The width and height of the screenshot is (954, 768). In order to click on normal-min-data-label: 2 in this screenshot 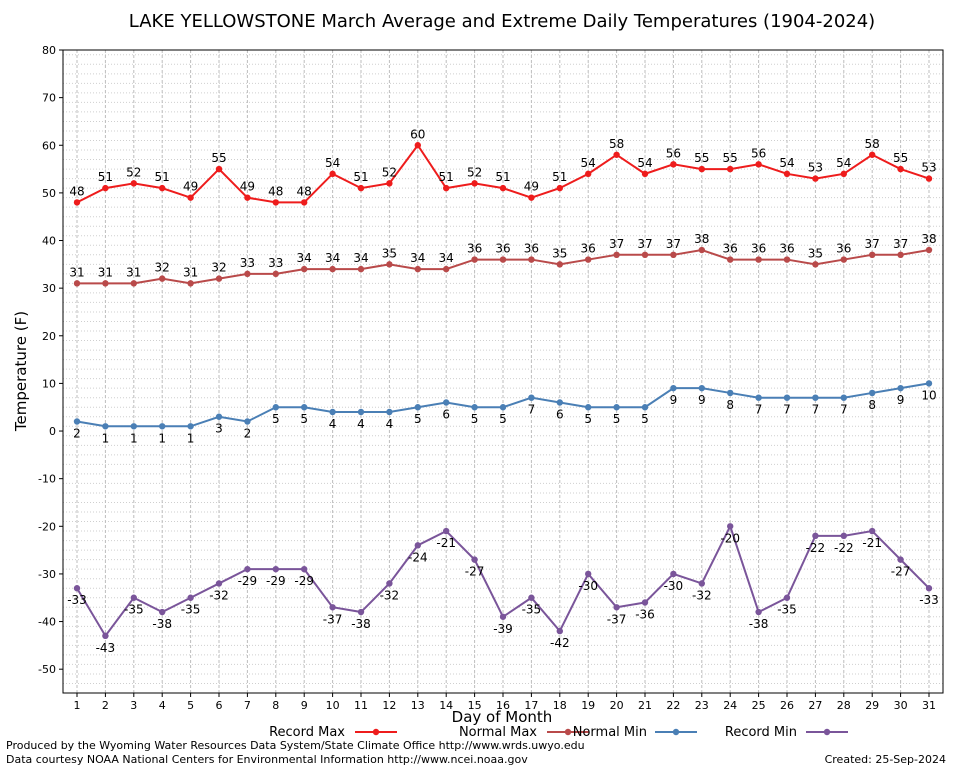, I will do `click(248, 434)`.